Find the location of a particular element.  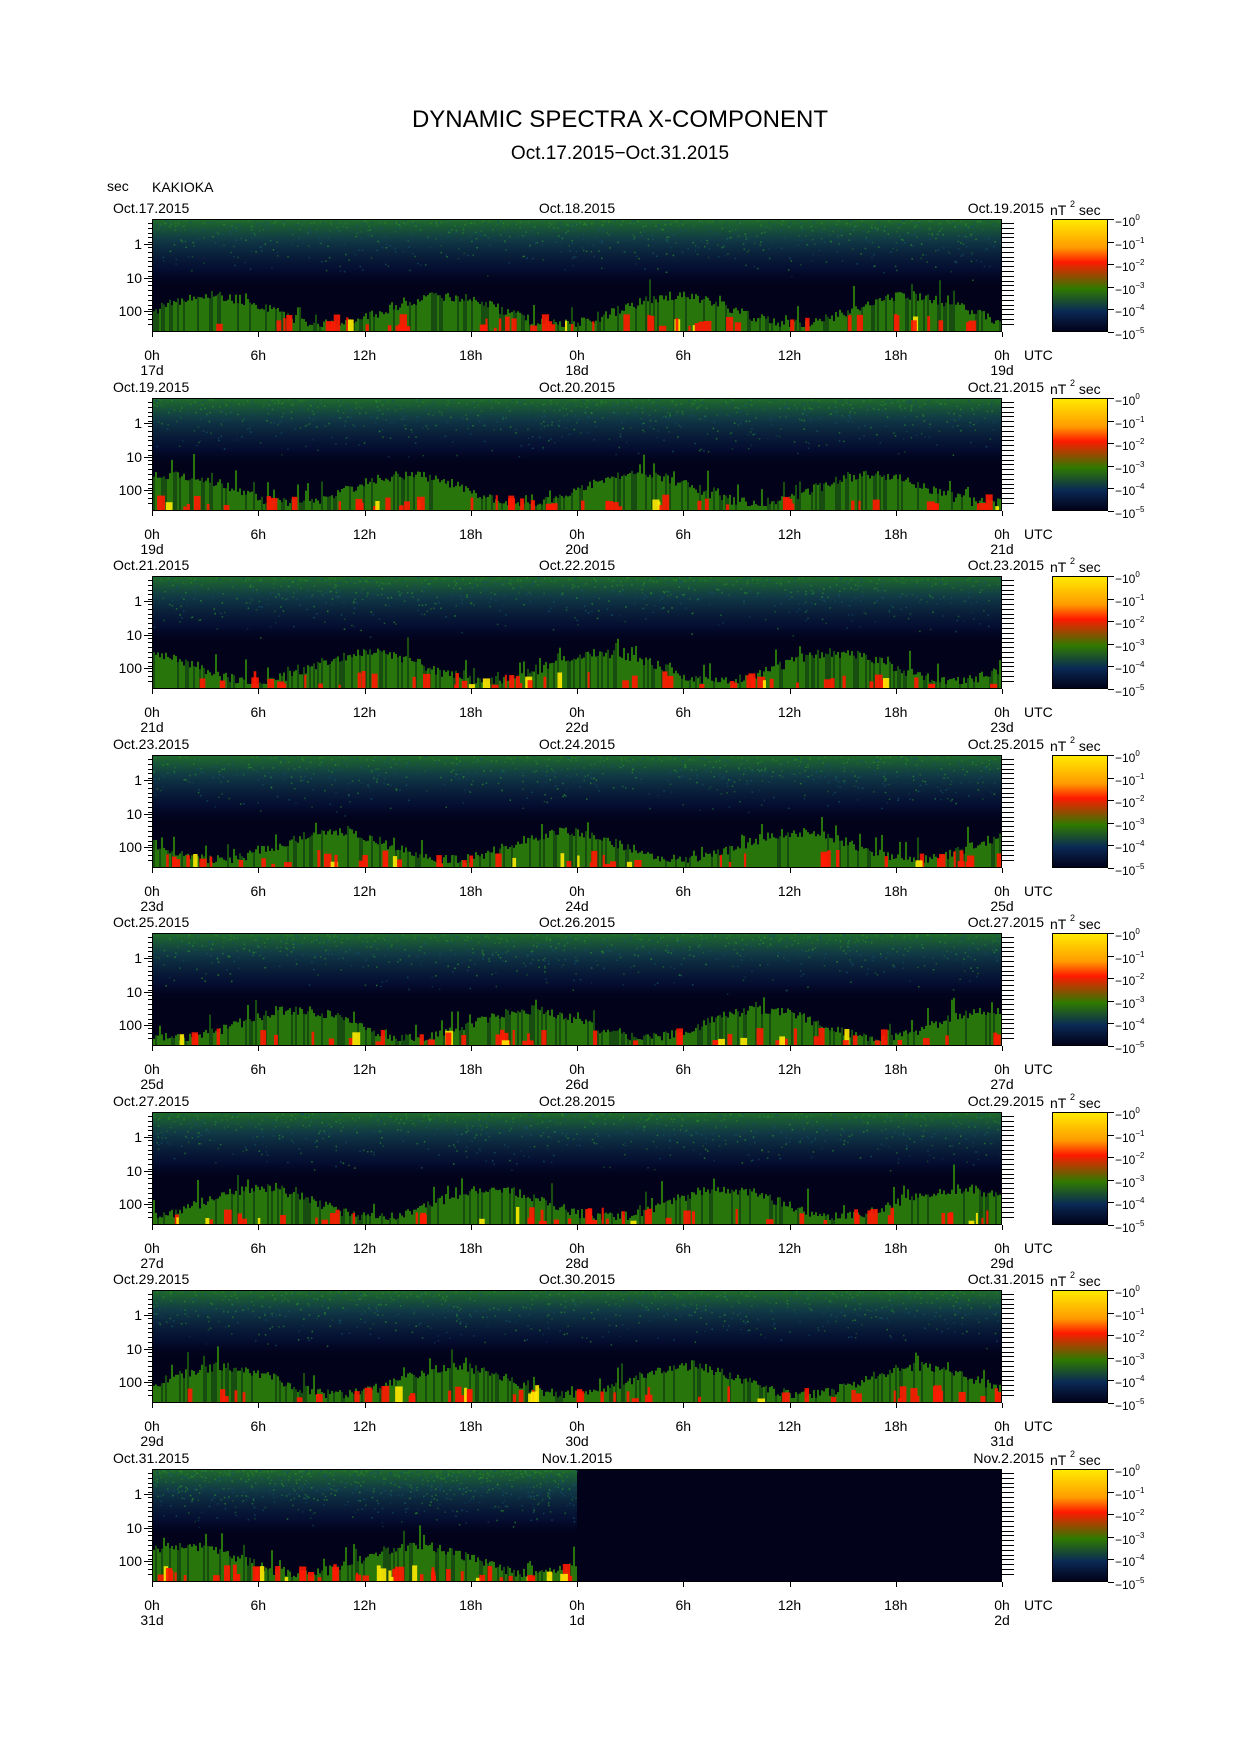

colorbar-tick-label: −10−3 is located at coordinates (1130, 1360).